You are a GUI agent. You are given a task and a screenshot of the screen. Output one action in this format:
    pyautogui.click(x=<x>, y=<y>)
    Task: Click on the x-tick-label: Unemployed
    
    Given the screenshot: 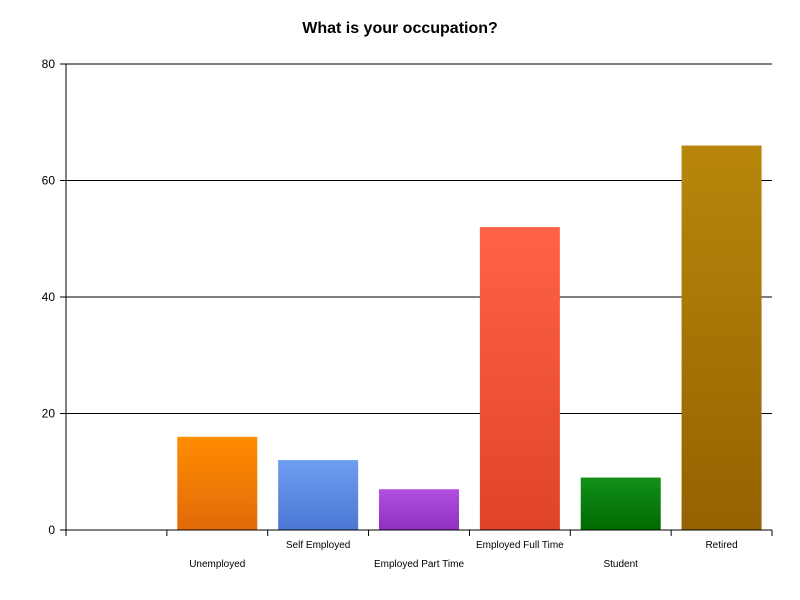 What is the action you would take?
    pyautogui.click(x=217, y=564)
    